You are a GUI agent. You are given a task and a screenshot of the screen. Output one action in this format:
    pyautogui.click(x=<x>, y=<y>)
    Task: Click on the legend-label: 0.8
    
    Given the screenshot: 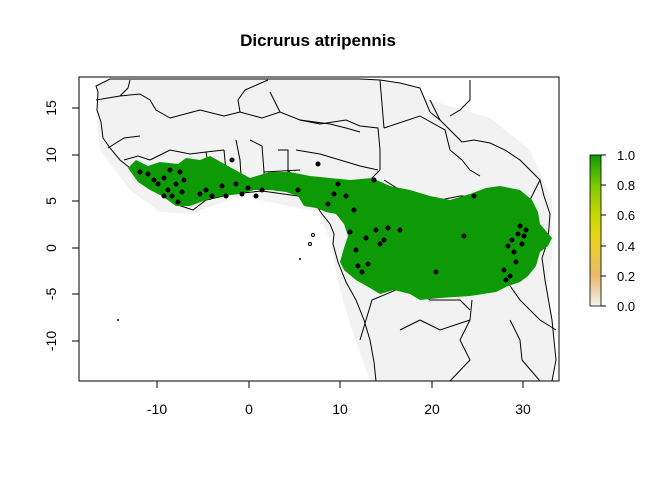 What is the action you would take?
    pyautogui.click(x=626, y=185)
    